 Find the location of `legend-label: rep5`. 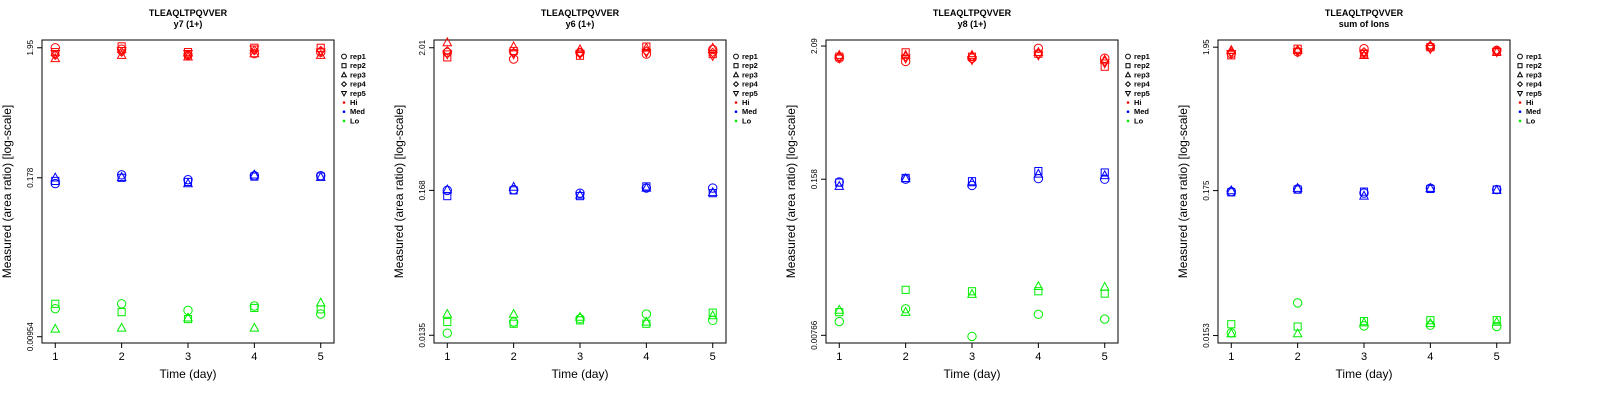

legend-label: rep5 is located at coordinates (1534, 93).